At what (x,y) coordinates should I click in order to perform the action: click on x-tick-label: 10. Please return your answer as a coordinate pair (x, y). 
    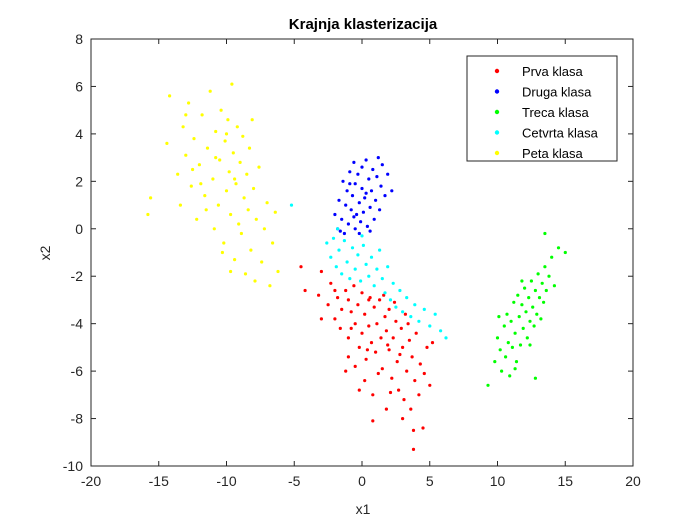
    Looking at the image, I should click on (498, 481).